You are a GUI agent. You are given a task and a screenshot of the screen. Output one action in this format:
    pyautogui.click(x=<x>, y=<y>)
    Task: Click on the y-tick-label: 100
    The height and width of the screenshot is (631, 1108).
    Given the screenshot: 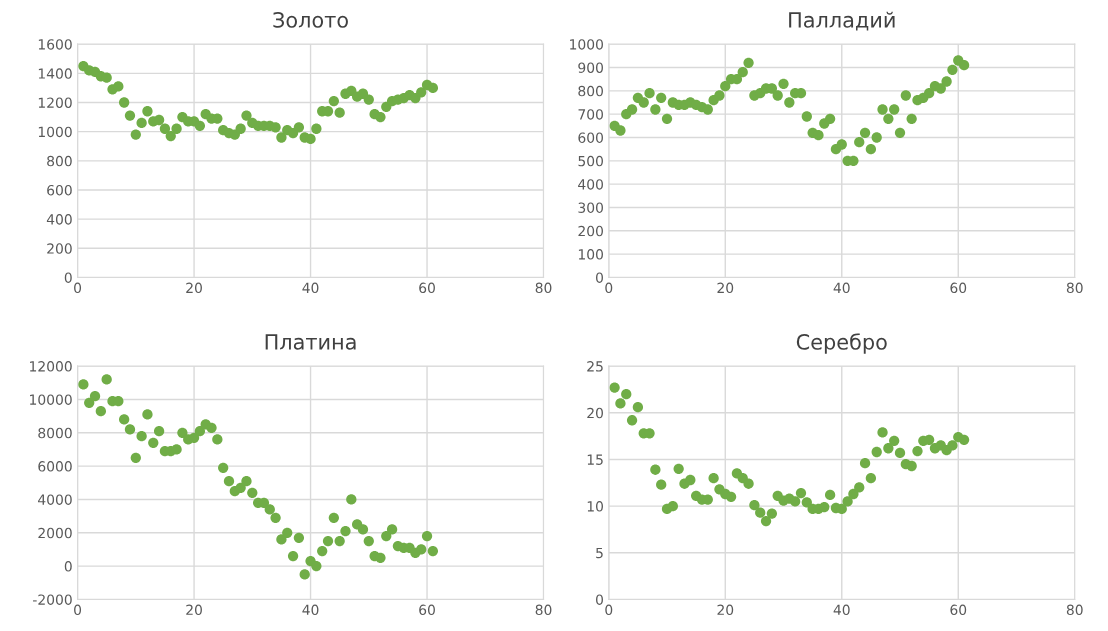 What is the action you would take?
    pyautogui.click(x=590, y=254)
    